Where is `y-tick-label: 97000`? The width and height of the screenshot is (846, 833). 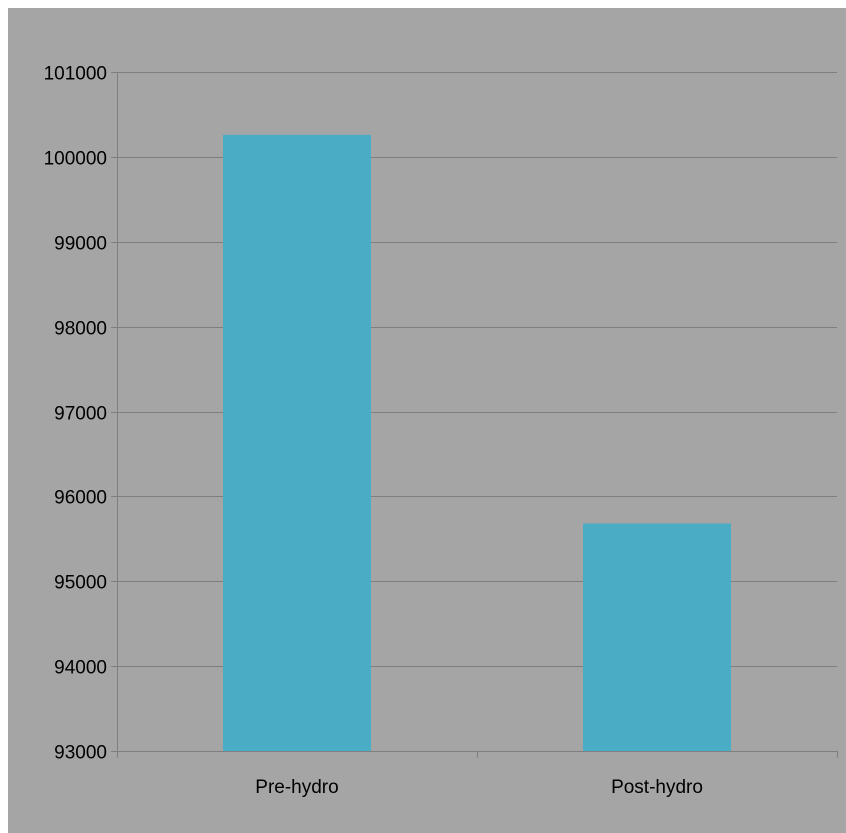 y-tick-label: 97000 is located at coordinates (80, 414).